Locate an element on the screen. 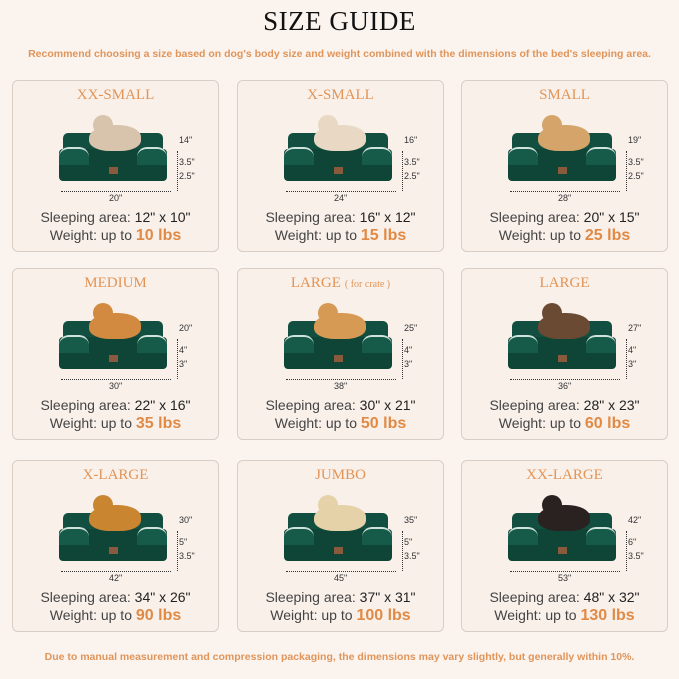  size-name: X-SMALL is located at coordinates (340, 95).